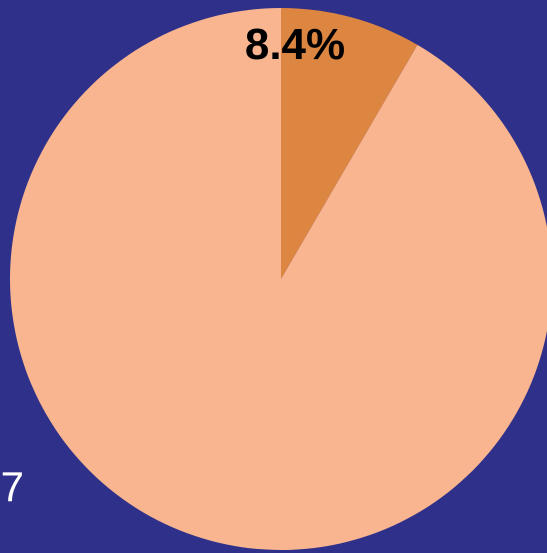 The height and width of the screenshot is (553, 547). I want to click on pie-labels: Yes8.4%, so click(295, 44).